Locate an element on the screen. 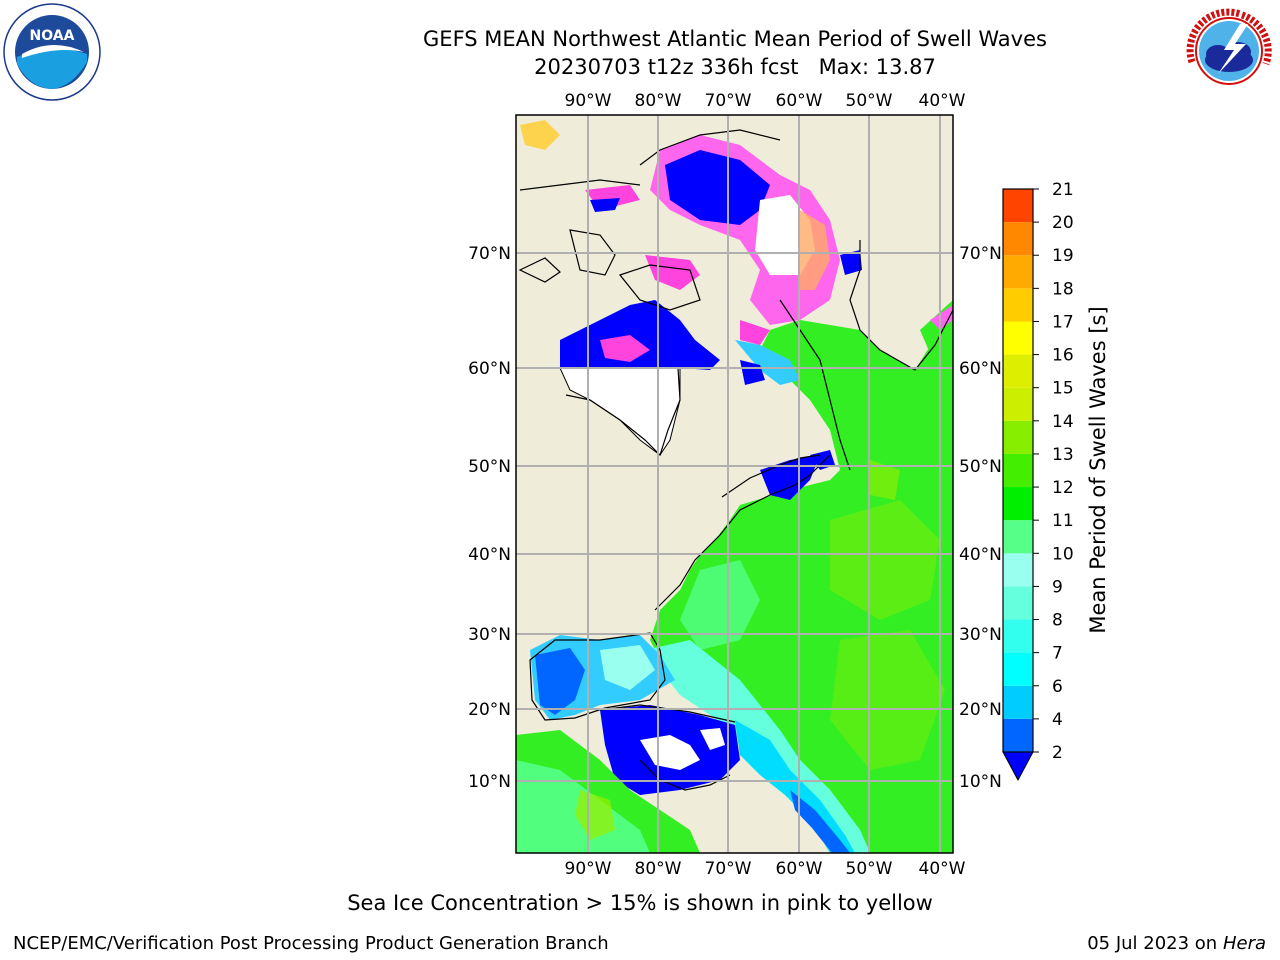  colorbar-tick-label: 12 is located at coordinates (1063, 488).